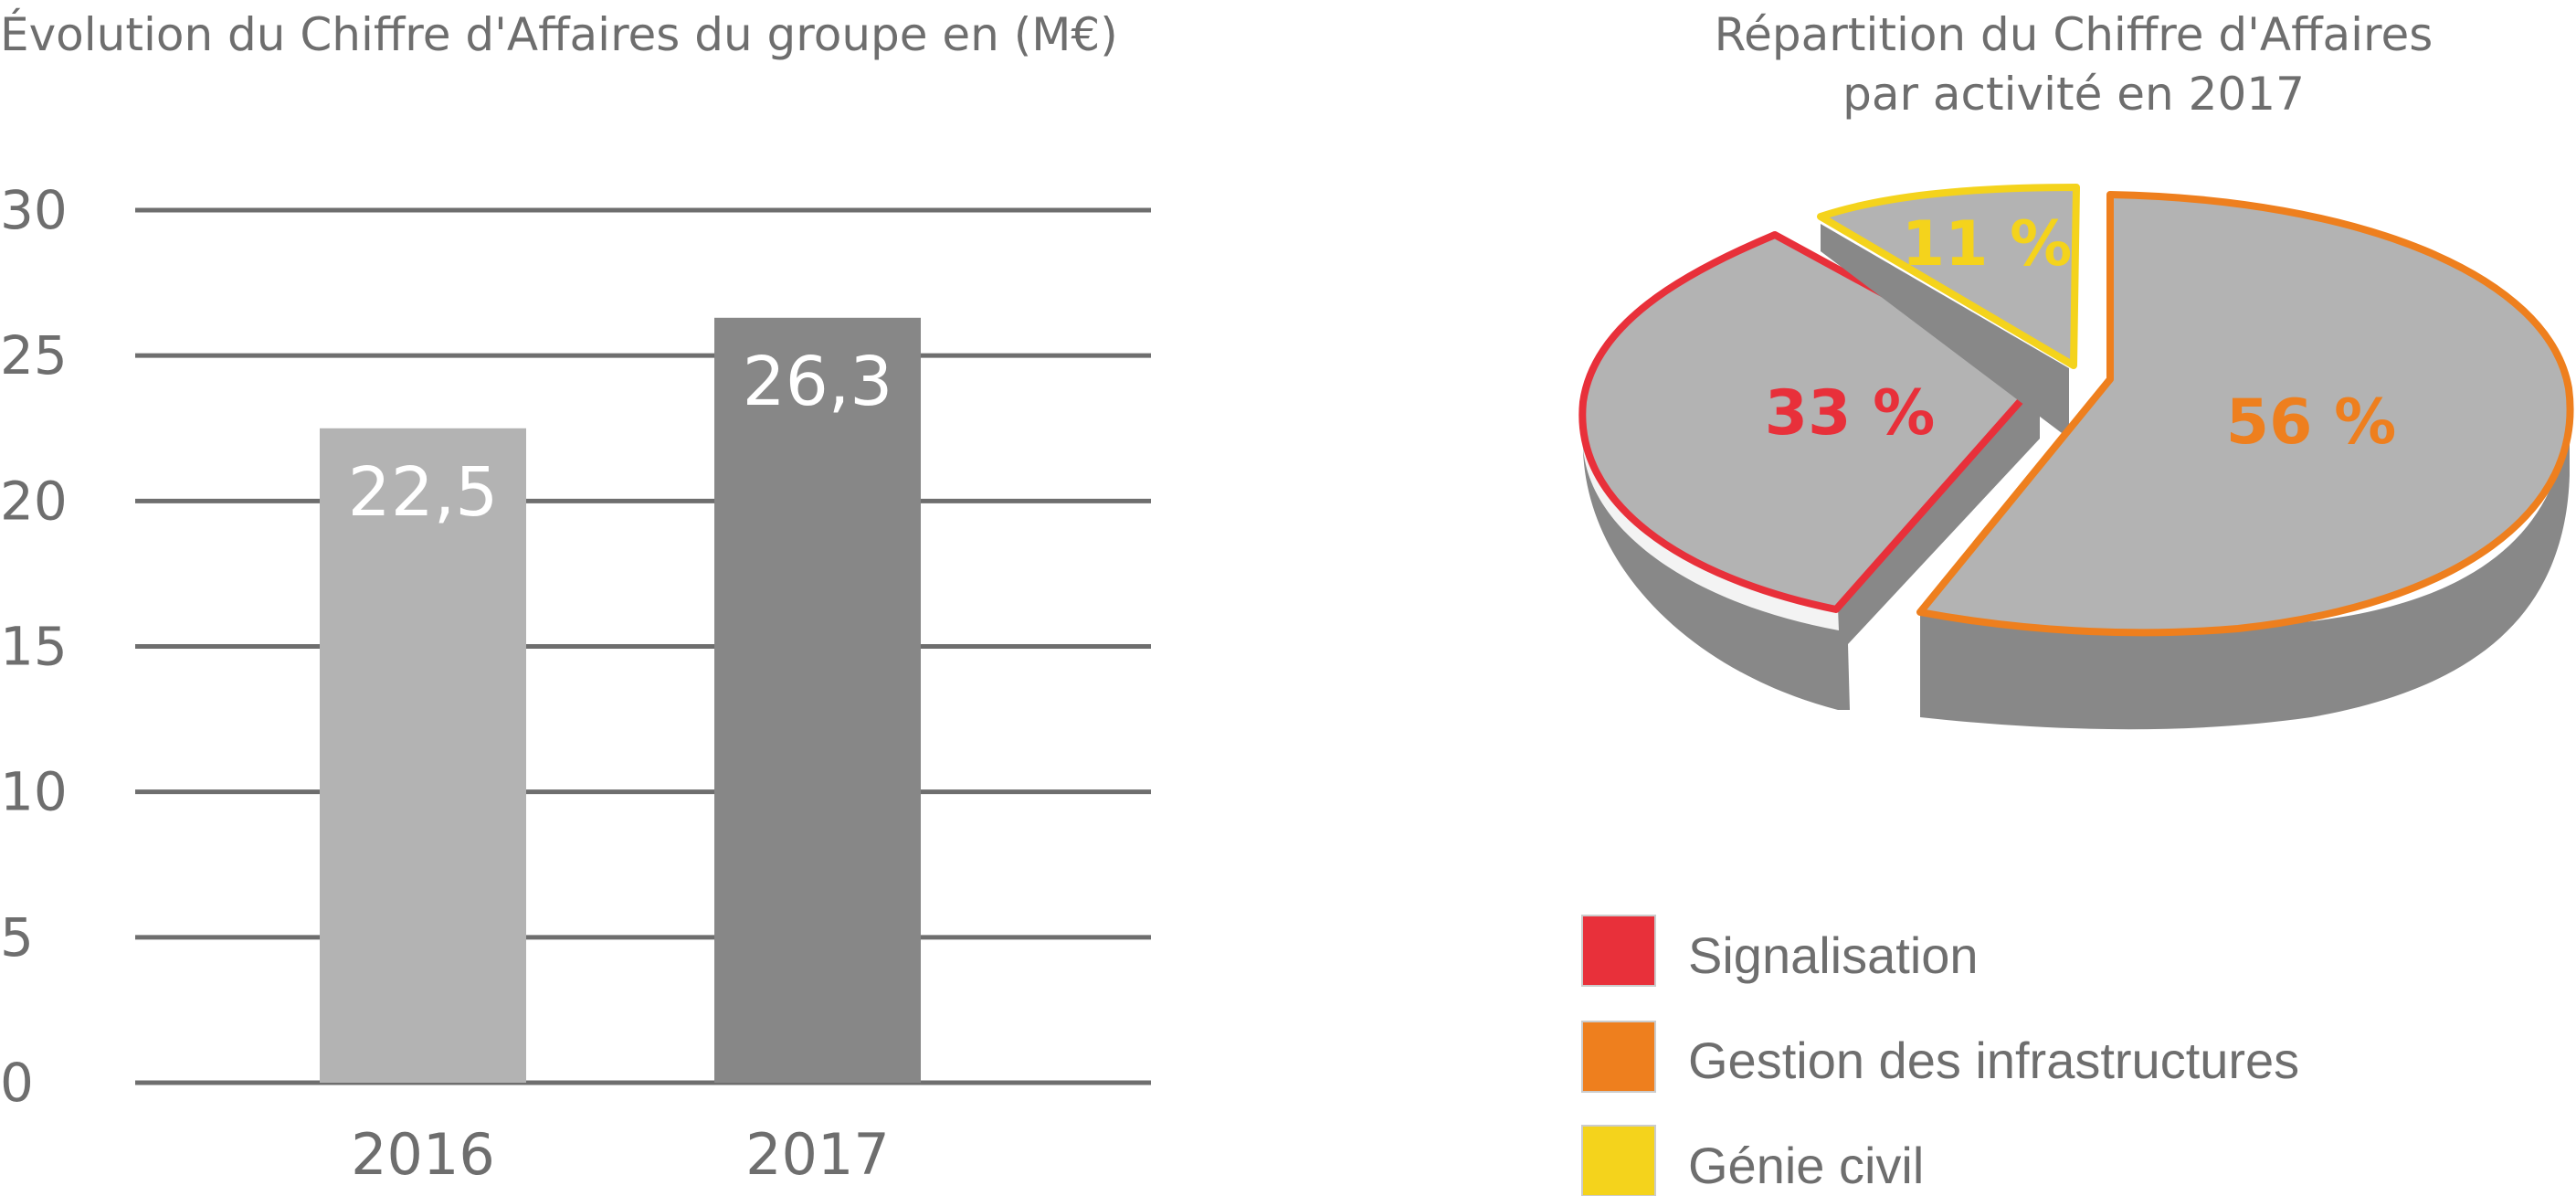  What do you see at coordinates (34, 210) in the screenshot?
I see `y-tick-label: 30` at bounding box center [34, 210].